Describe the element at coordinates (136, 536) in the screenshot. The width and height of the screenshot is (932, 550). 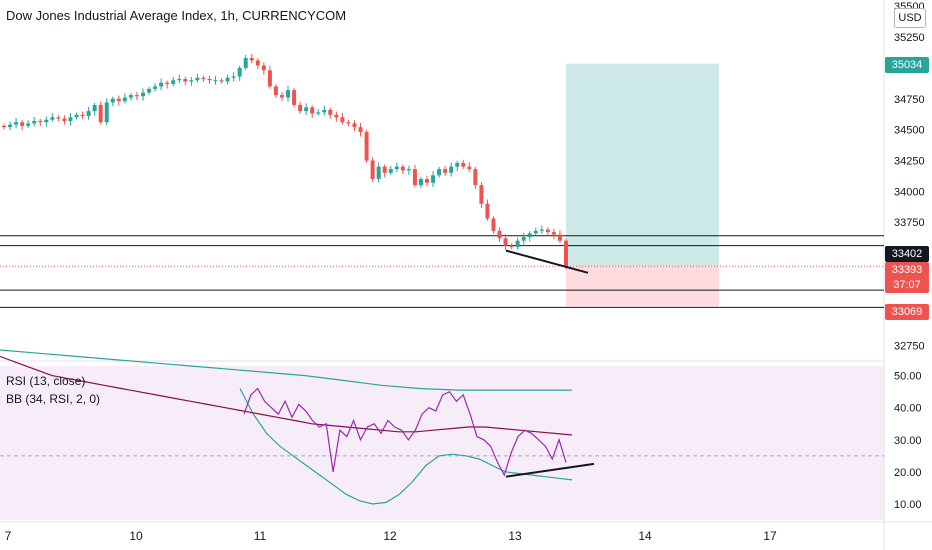
I see `time-tick-label: 10` at that location.